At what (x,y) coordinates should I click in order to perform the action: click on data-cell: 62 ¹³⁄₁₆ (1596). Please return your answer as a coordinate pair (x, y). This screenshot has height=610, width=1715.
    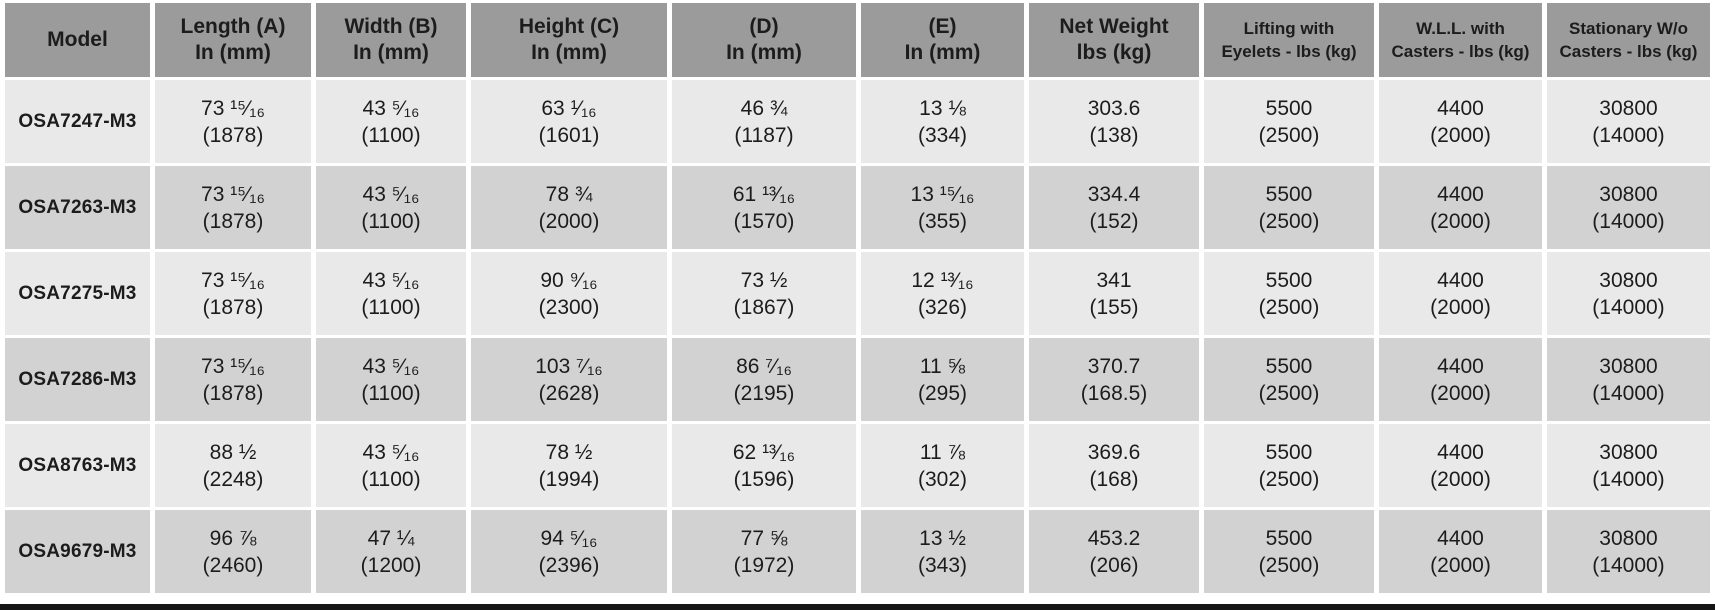
    Looking at the image, I should click on (764, 465).